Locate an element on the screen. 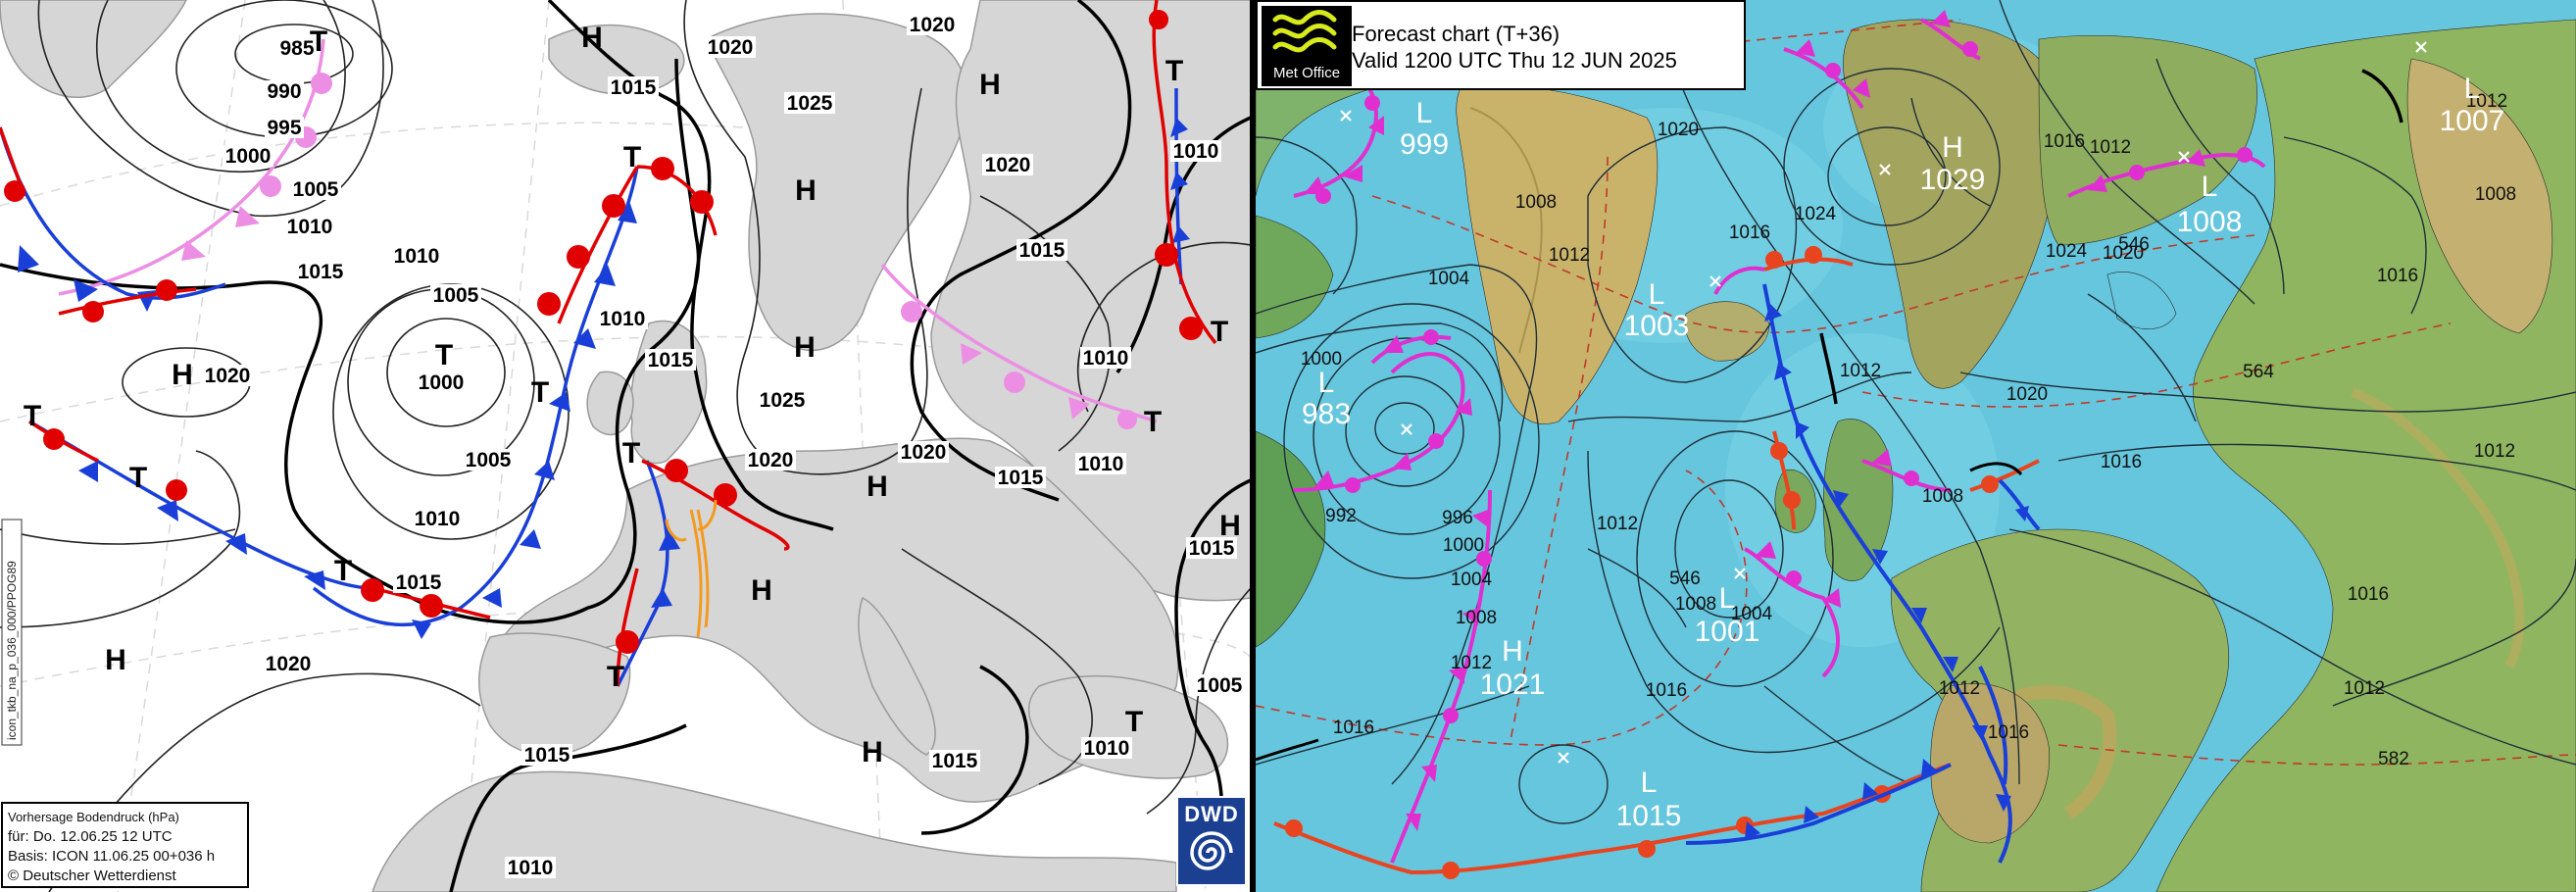  forecast-title: Forecast chart (T+36) is located at coordinates (1456, 34).